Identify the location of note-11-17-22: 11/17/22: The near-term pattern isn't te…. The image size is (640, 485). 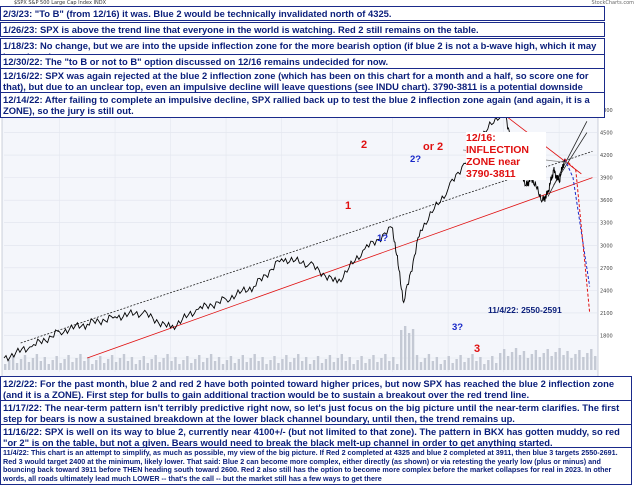
(316, 413).